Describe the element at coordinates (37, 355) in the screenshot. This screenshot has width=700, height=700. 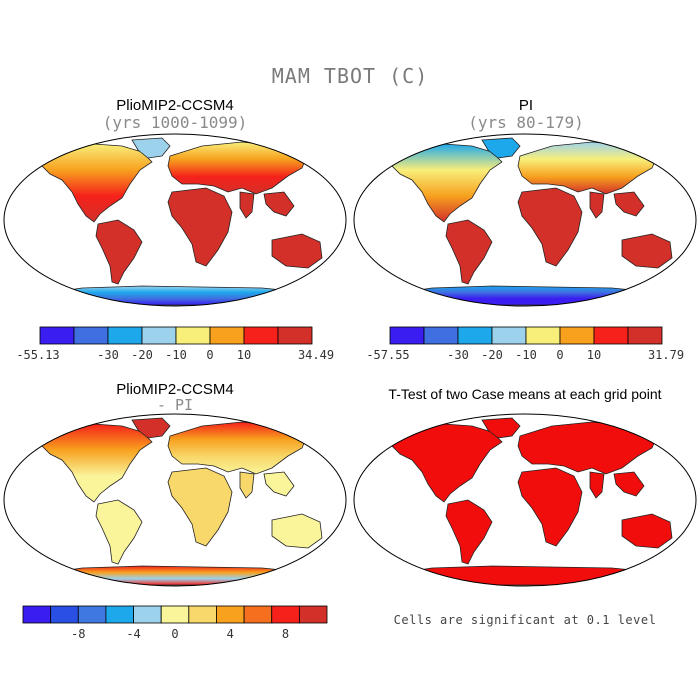
I see `colorbar-tick-label: -55.13` at that location.